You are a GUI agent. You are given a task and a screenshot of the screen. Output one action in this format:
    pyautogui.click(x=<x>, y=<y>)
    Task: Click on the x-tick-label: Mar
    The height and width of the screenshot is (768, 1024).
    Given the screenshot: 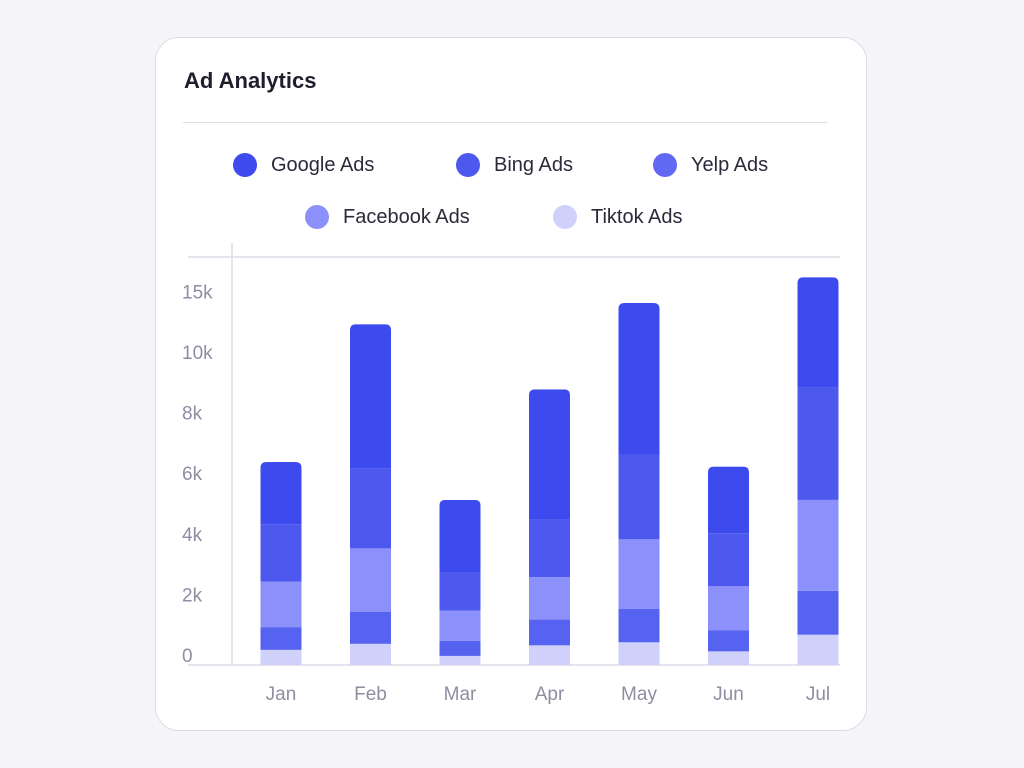 What is the action you would take?
    pyautogui.click(x=460, y=694)
    